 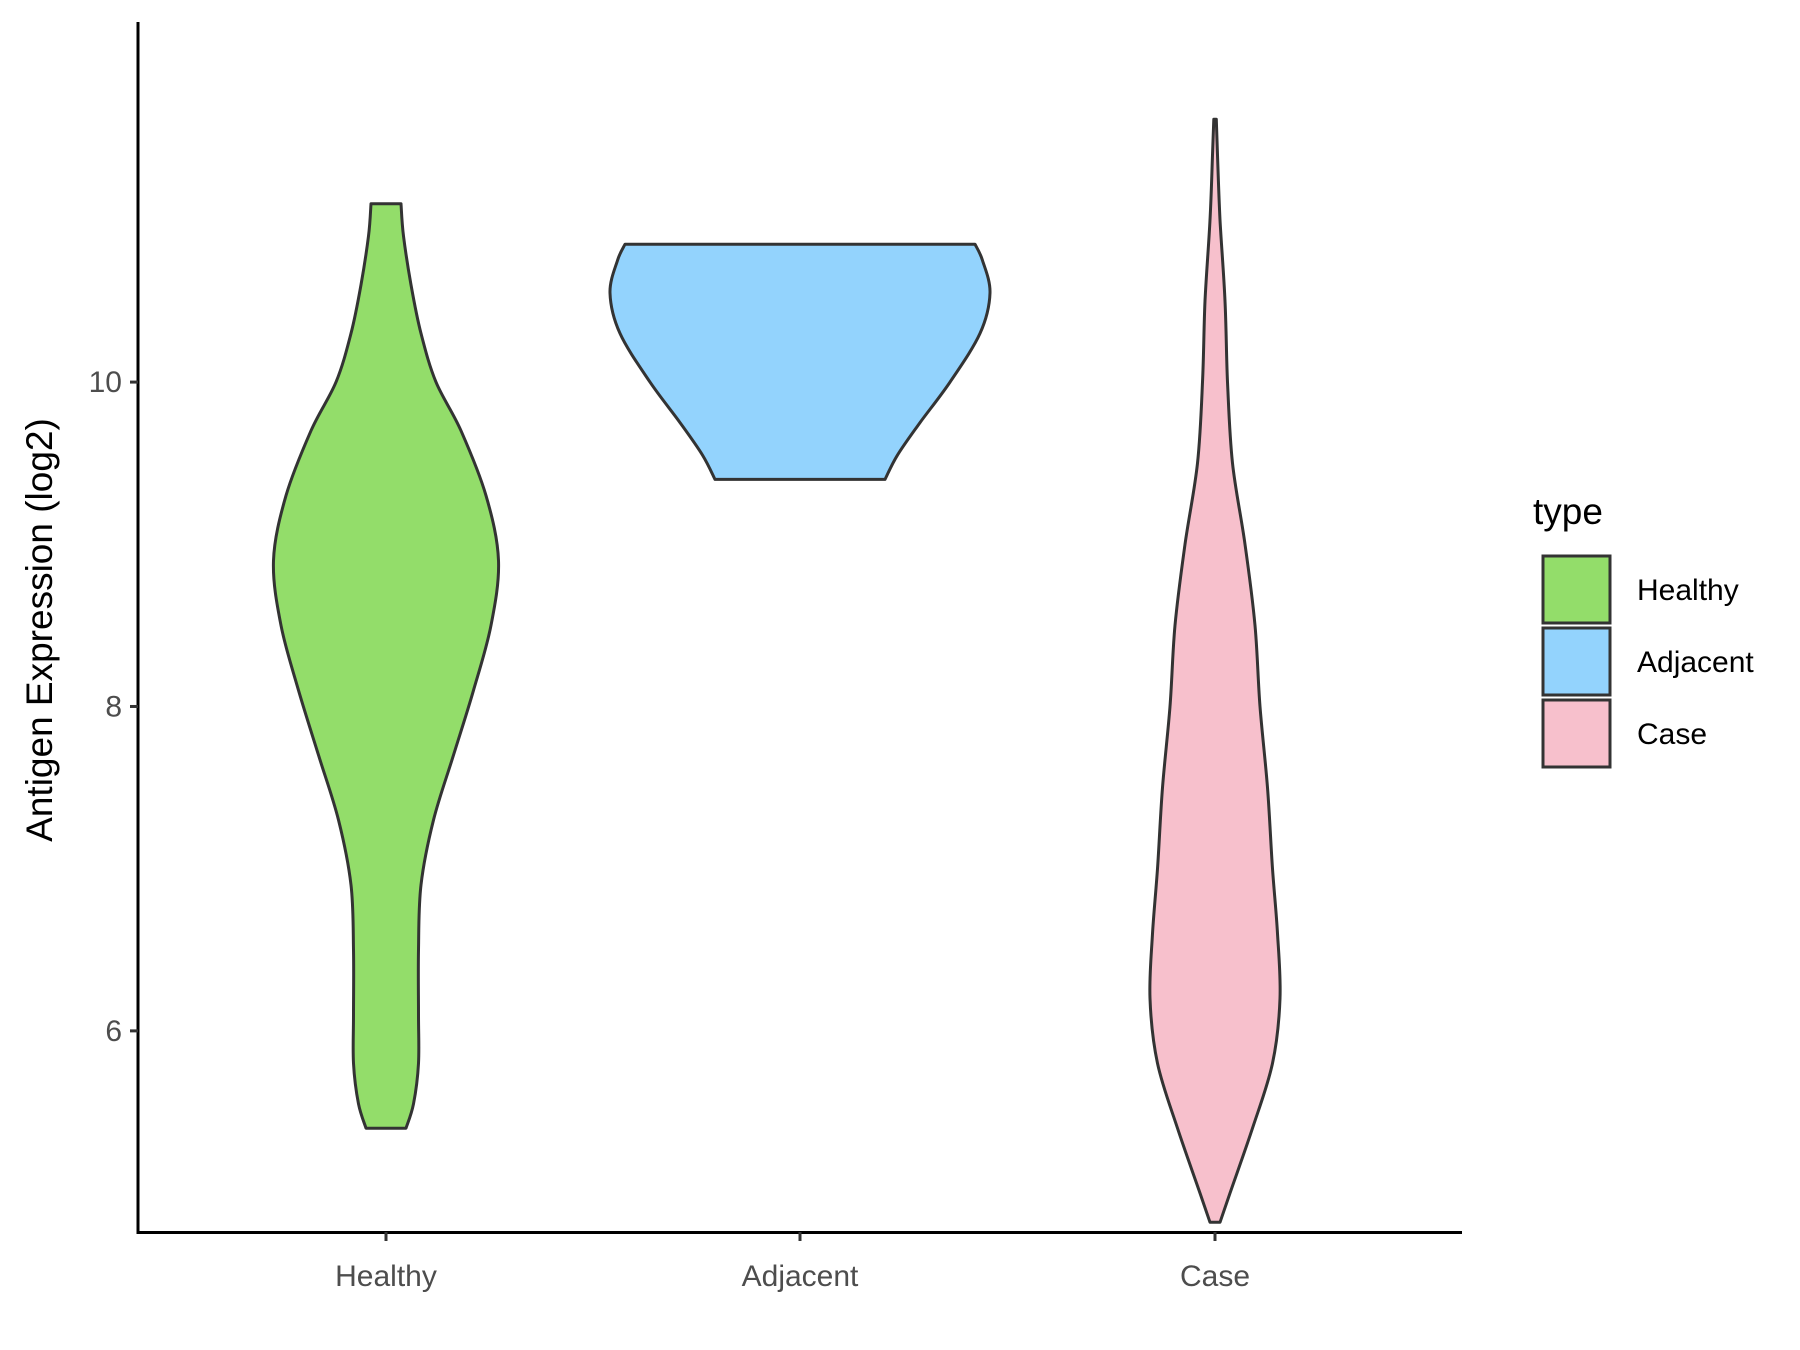 What do you see at coordinates (1568, 511) in the screenshot?
I see `legend-title: type` at bounding box center [1568, 511].